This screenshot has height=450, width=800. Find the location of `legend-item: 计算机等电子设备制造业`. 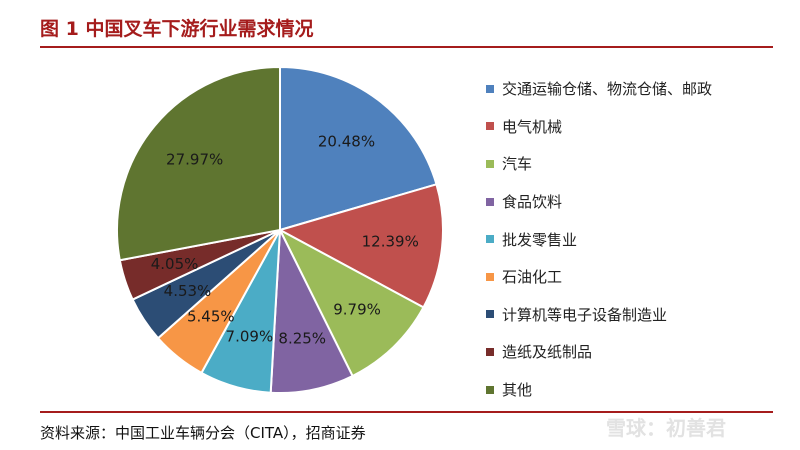

legend-item: 计算机等电子设备制造业 is located at coordinates (599, 315).